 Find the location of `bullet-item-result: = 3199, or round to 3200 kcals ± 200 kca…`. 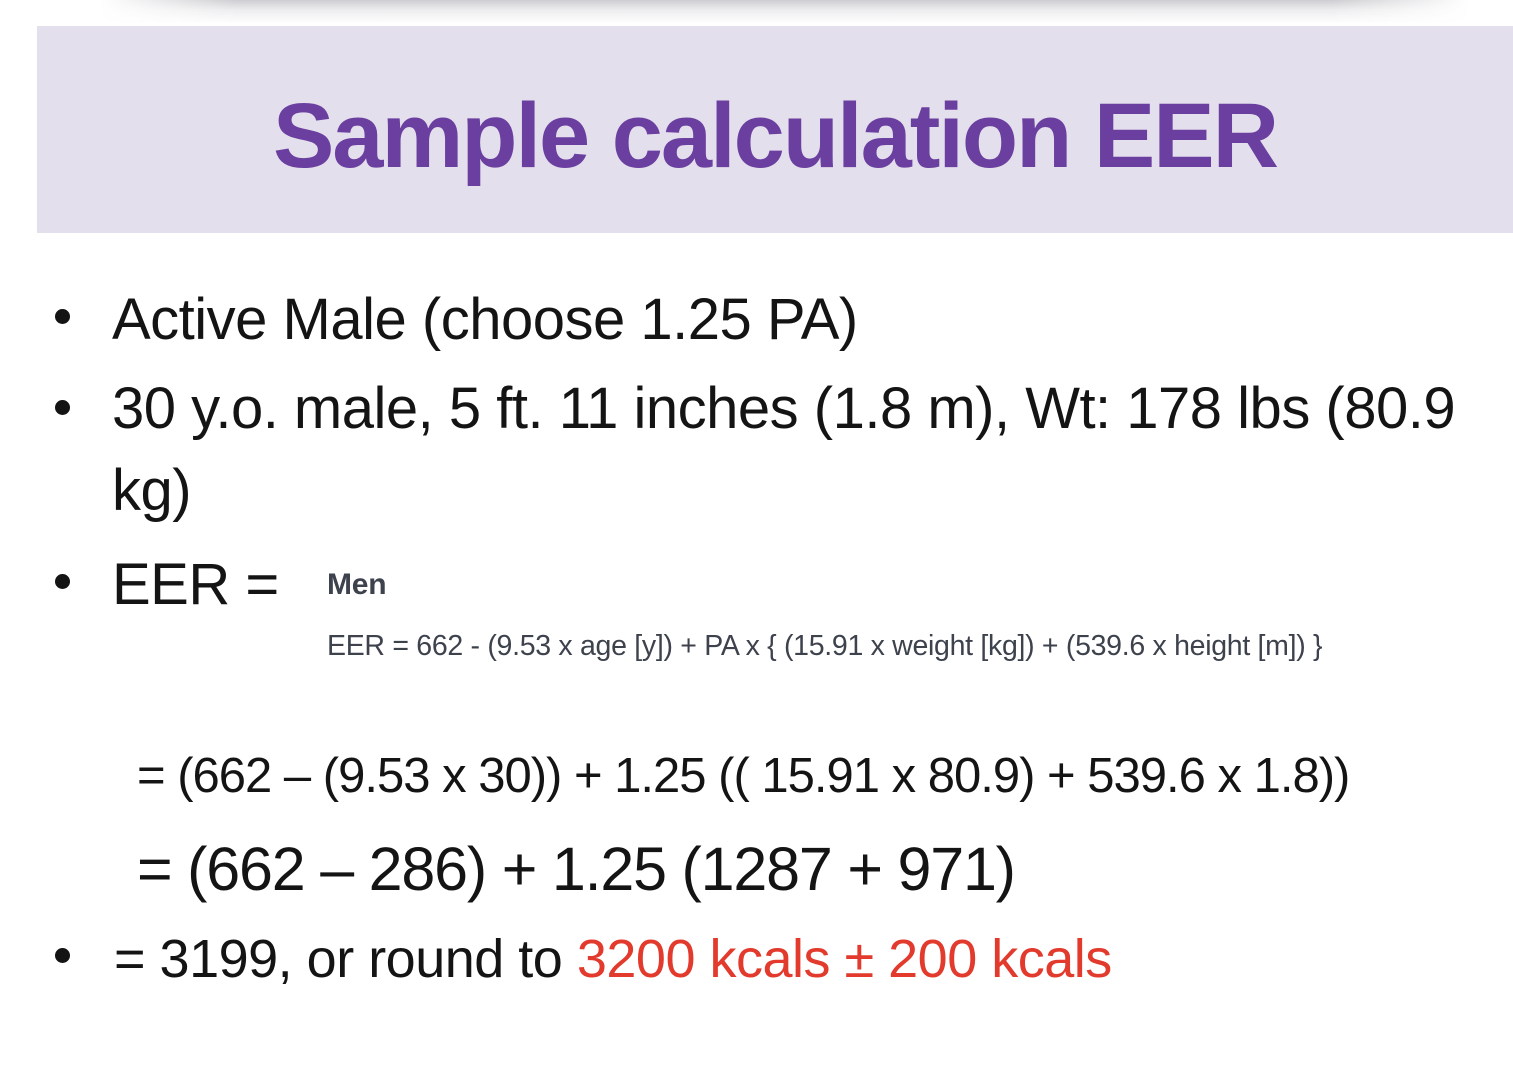

bullet-item-result: = 3199, or round to 3200 kcals ± 200 kca… is located at coordinates (613, 959).